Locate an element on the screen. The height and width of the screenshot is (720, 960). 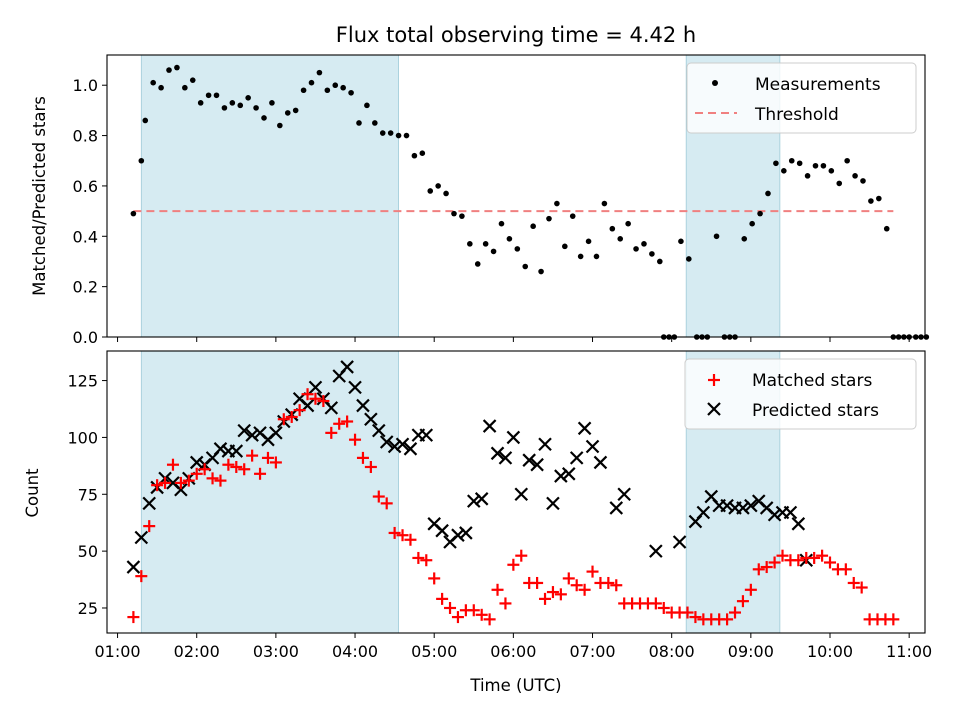
legend-label-predicted: Predicted stars is located at coordinates (815, 411).